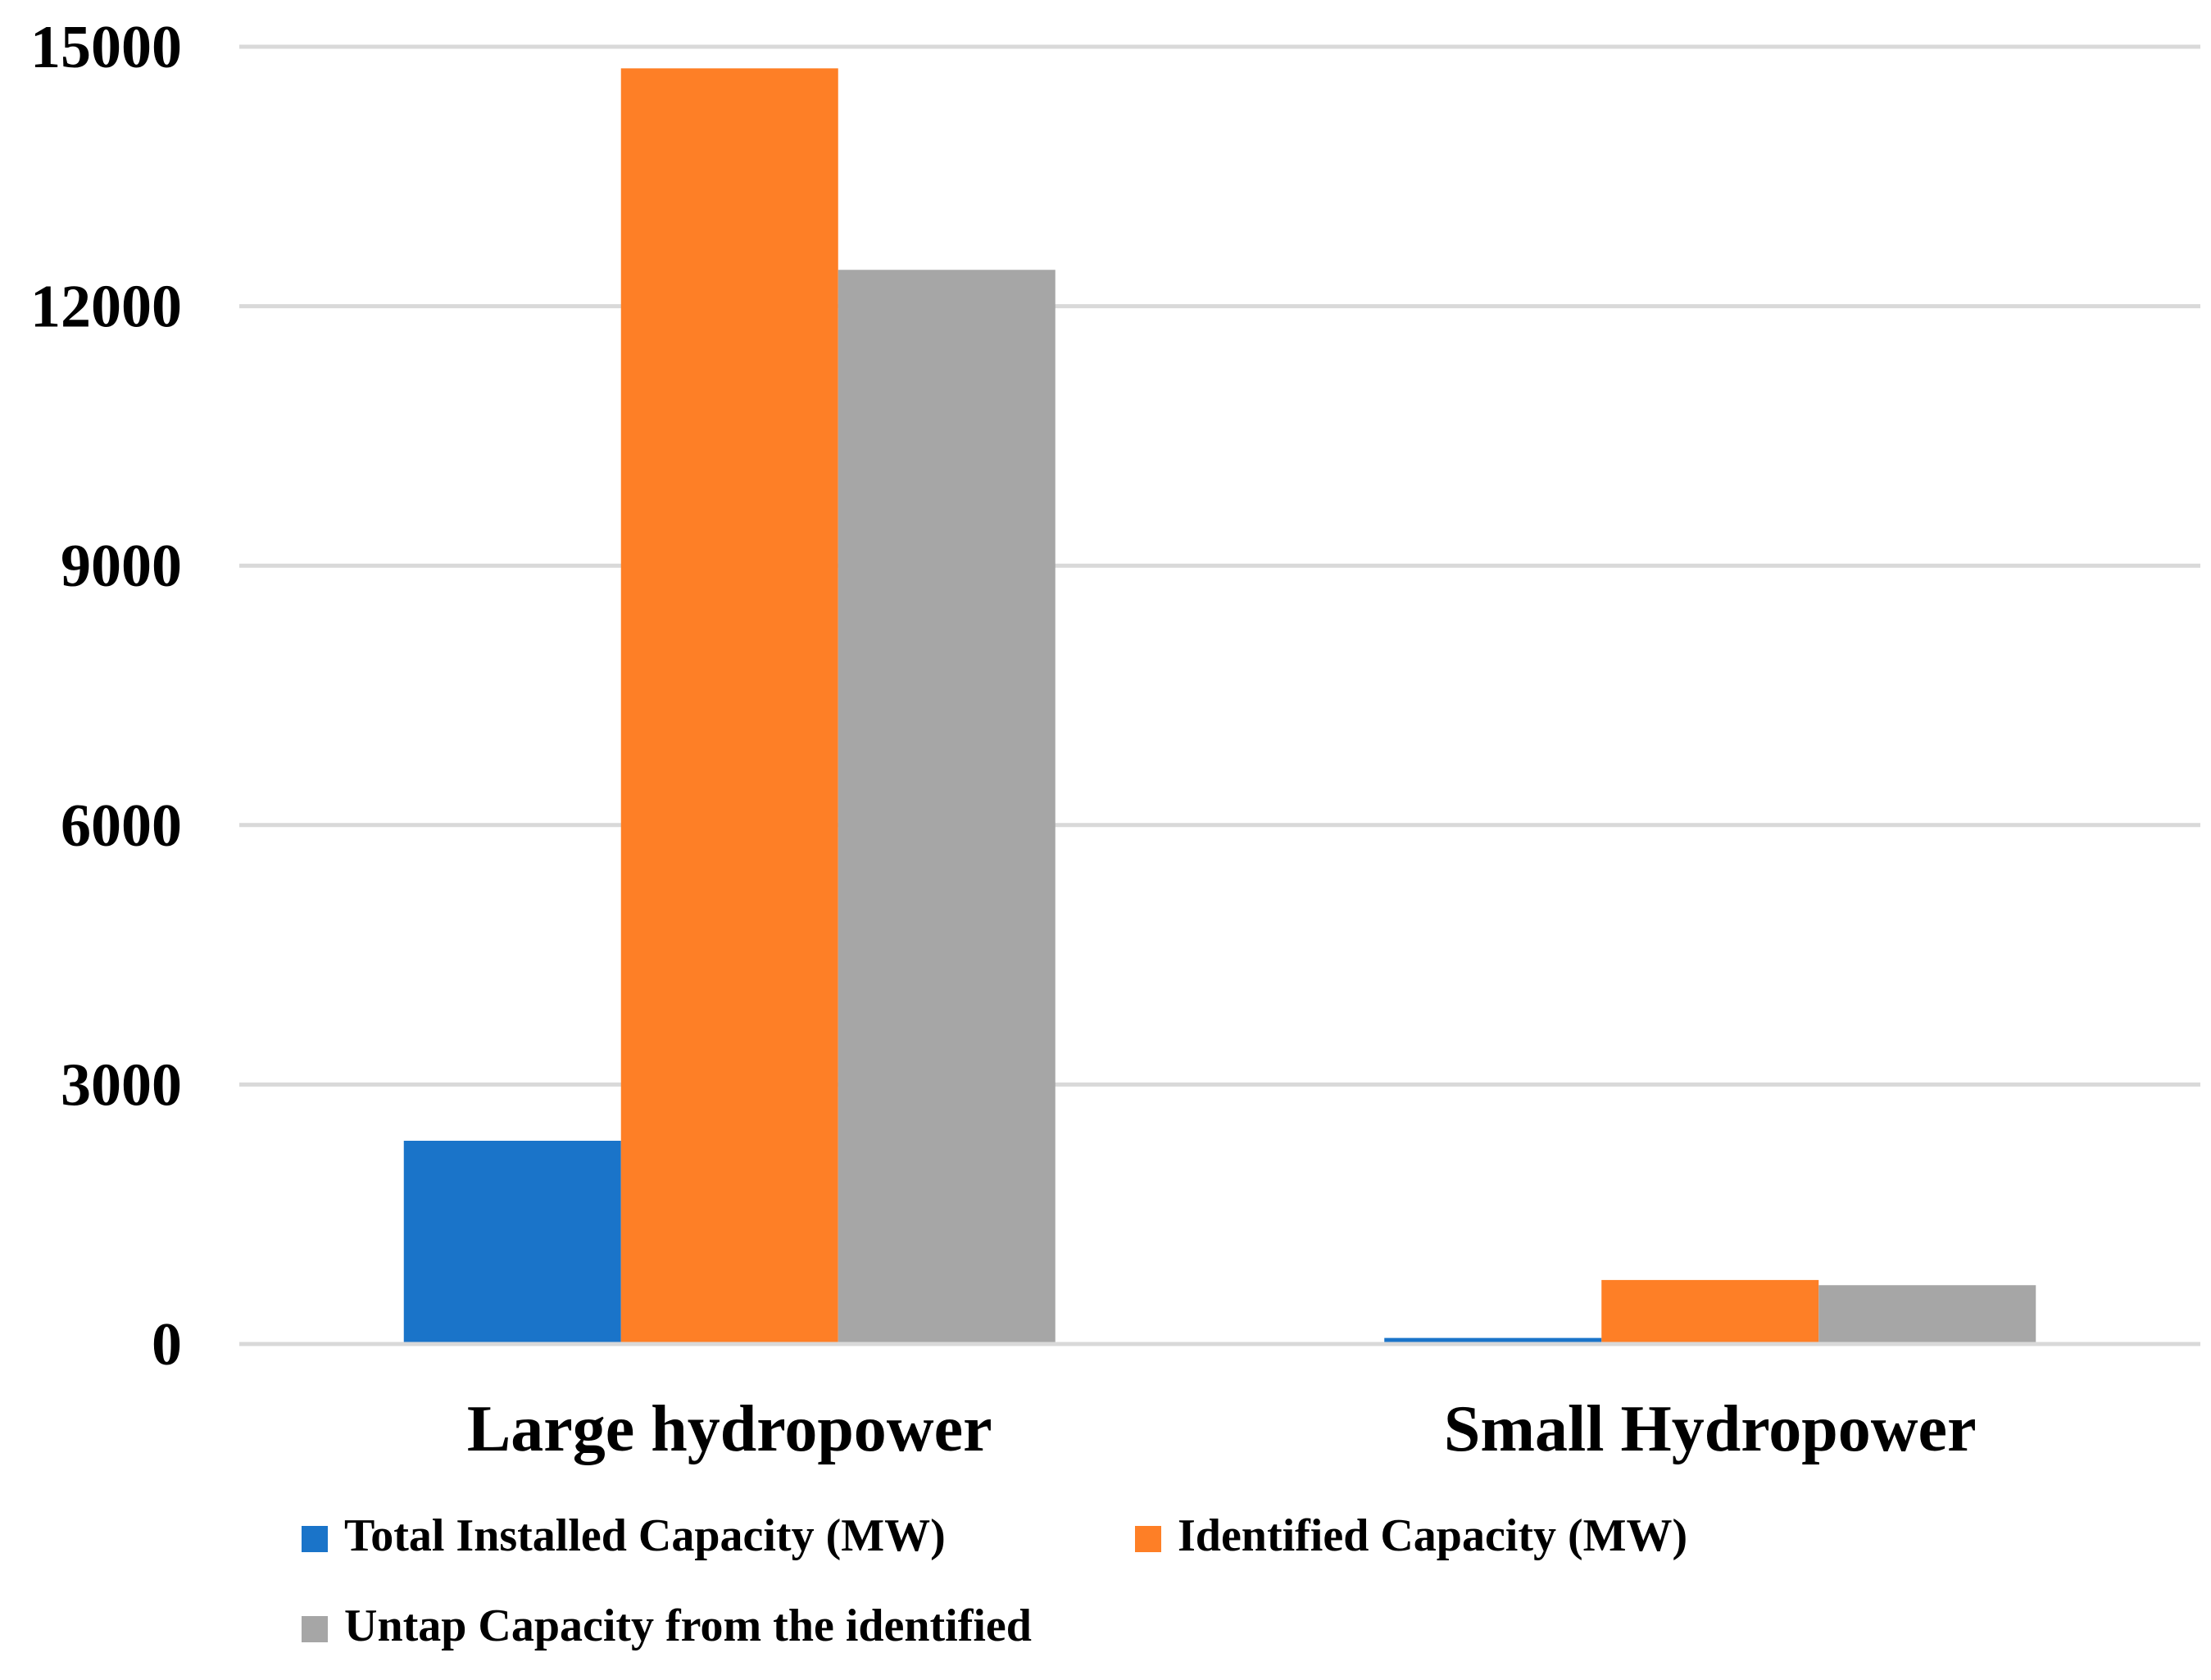 This screenshot has width=2211, height=1680. What do you see at coordinates (106, 47) in the screenshot?
I see `y-tick-label-15000: 15000` at bounding box center [106, 47].